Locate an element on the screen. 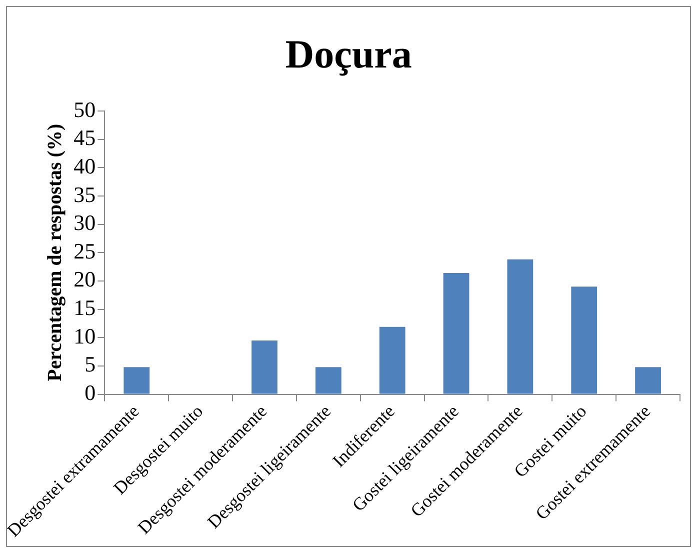 Image resolution: width=699 pixels, height=555 pixels. y-tick-label: 45 is located at coordinates (85, 137).